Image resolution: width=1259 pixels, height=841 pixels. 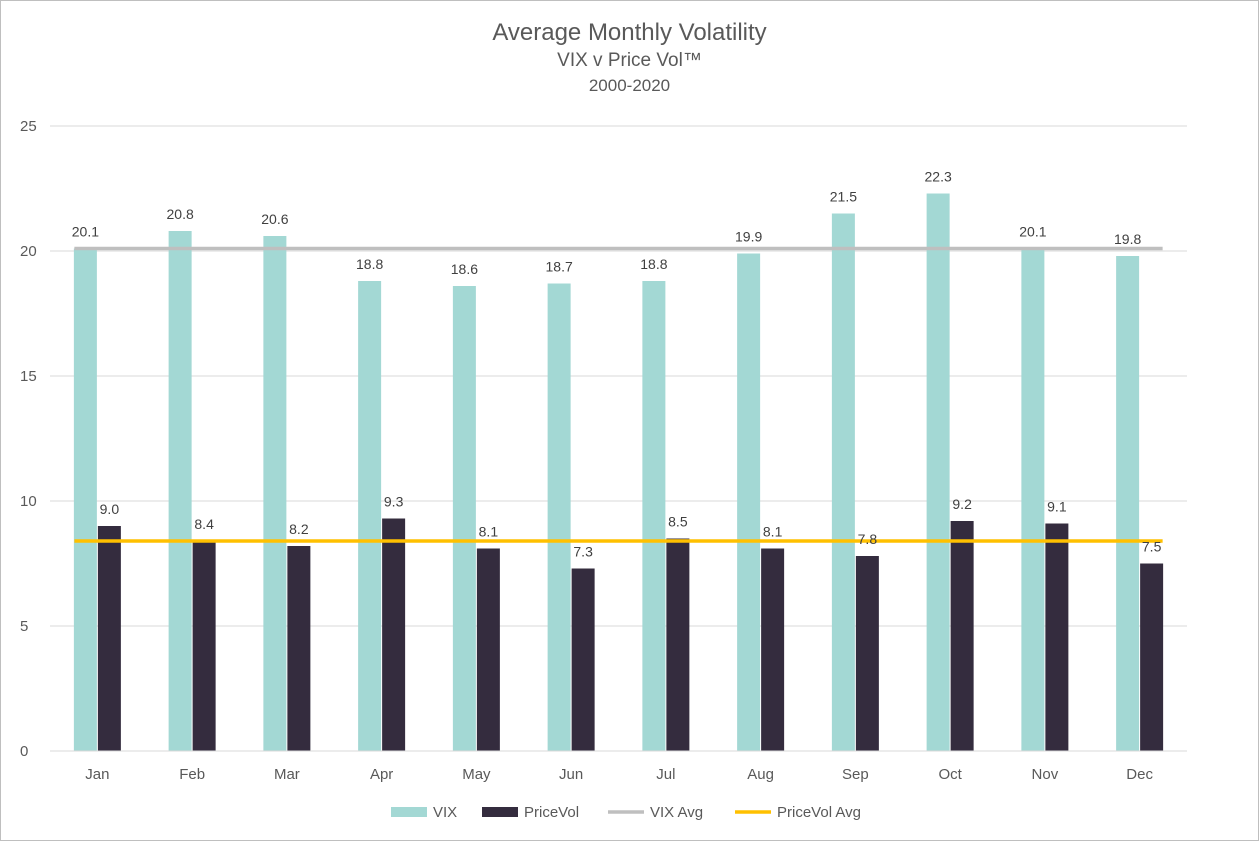 I want to click on x-tick-label: Mar, so click(x=287, y=774).